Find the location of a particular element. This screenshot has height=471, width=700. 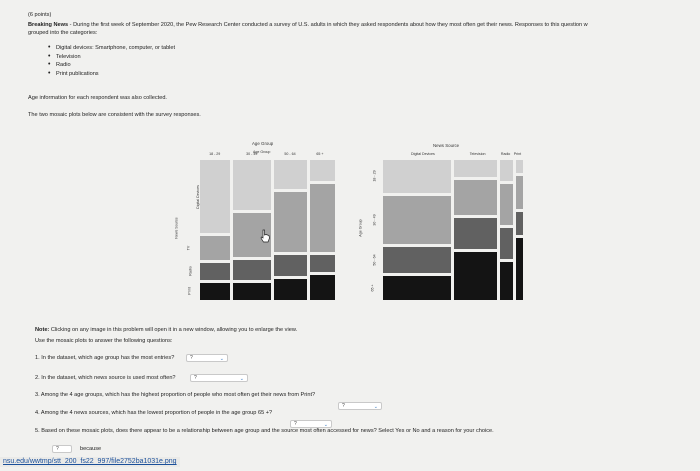

note-label: Note: is located at coordinates (42, 330).